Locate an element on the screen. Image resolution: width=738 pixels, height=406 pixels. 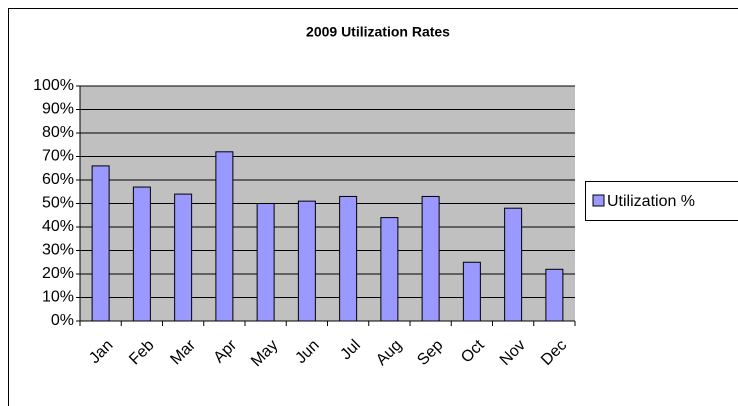
y-tick-label: 60% is located at coordinates (58, 179).